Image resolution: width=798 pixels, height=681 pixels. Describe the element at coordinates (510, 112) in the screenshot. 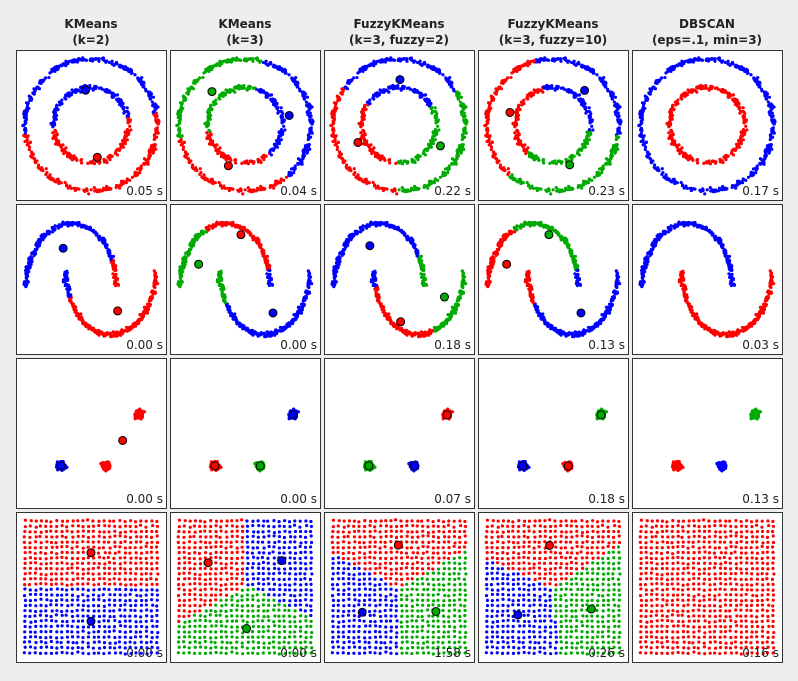

I see `centroid` at that location.